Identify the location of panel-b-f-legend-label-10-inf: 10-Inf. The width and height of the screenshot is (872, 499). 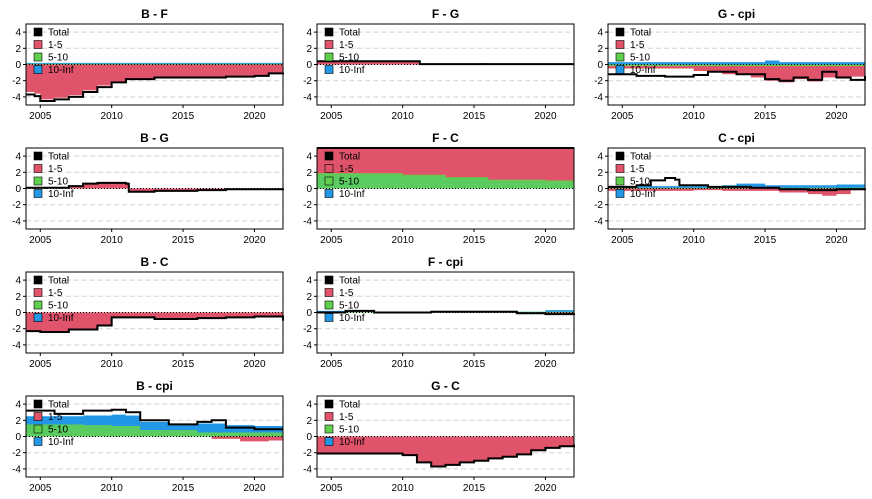
(61, 70).